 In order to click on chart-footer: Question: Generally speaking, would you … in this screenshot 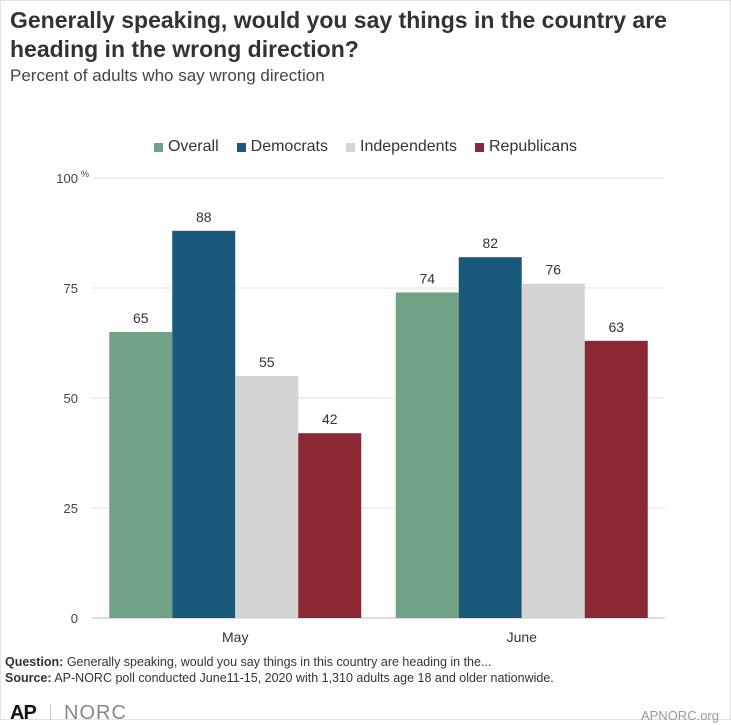, I will do `click(365, 670)`.